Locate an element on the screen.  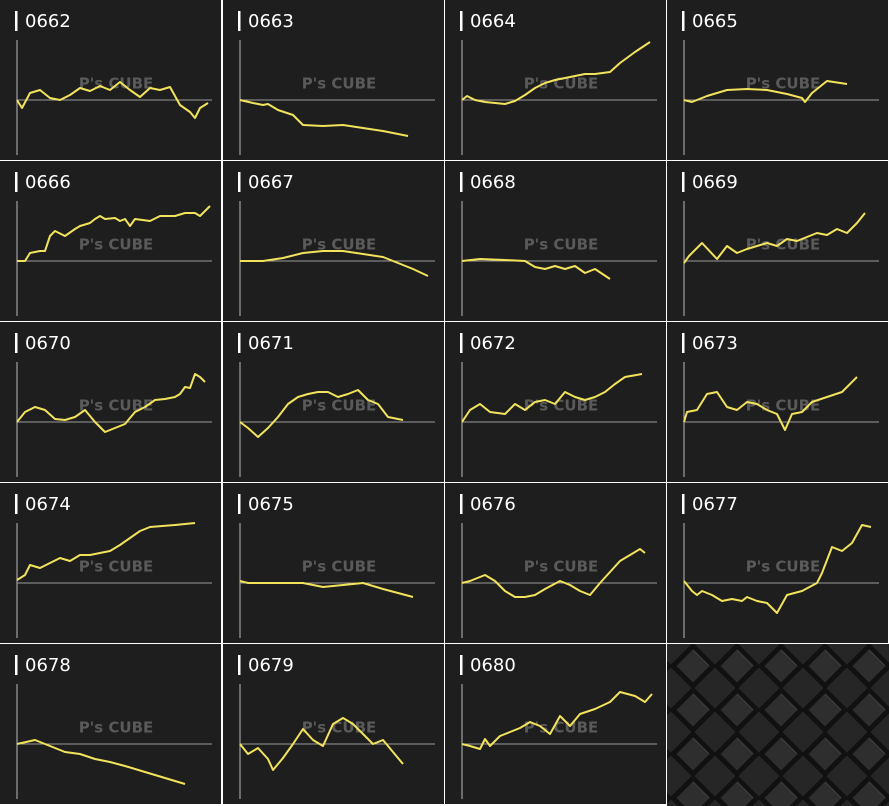
graph: 0662 P's CUBE is located at coordinates (113, 83).